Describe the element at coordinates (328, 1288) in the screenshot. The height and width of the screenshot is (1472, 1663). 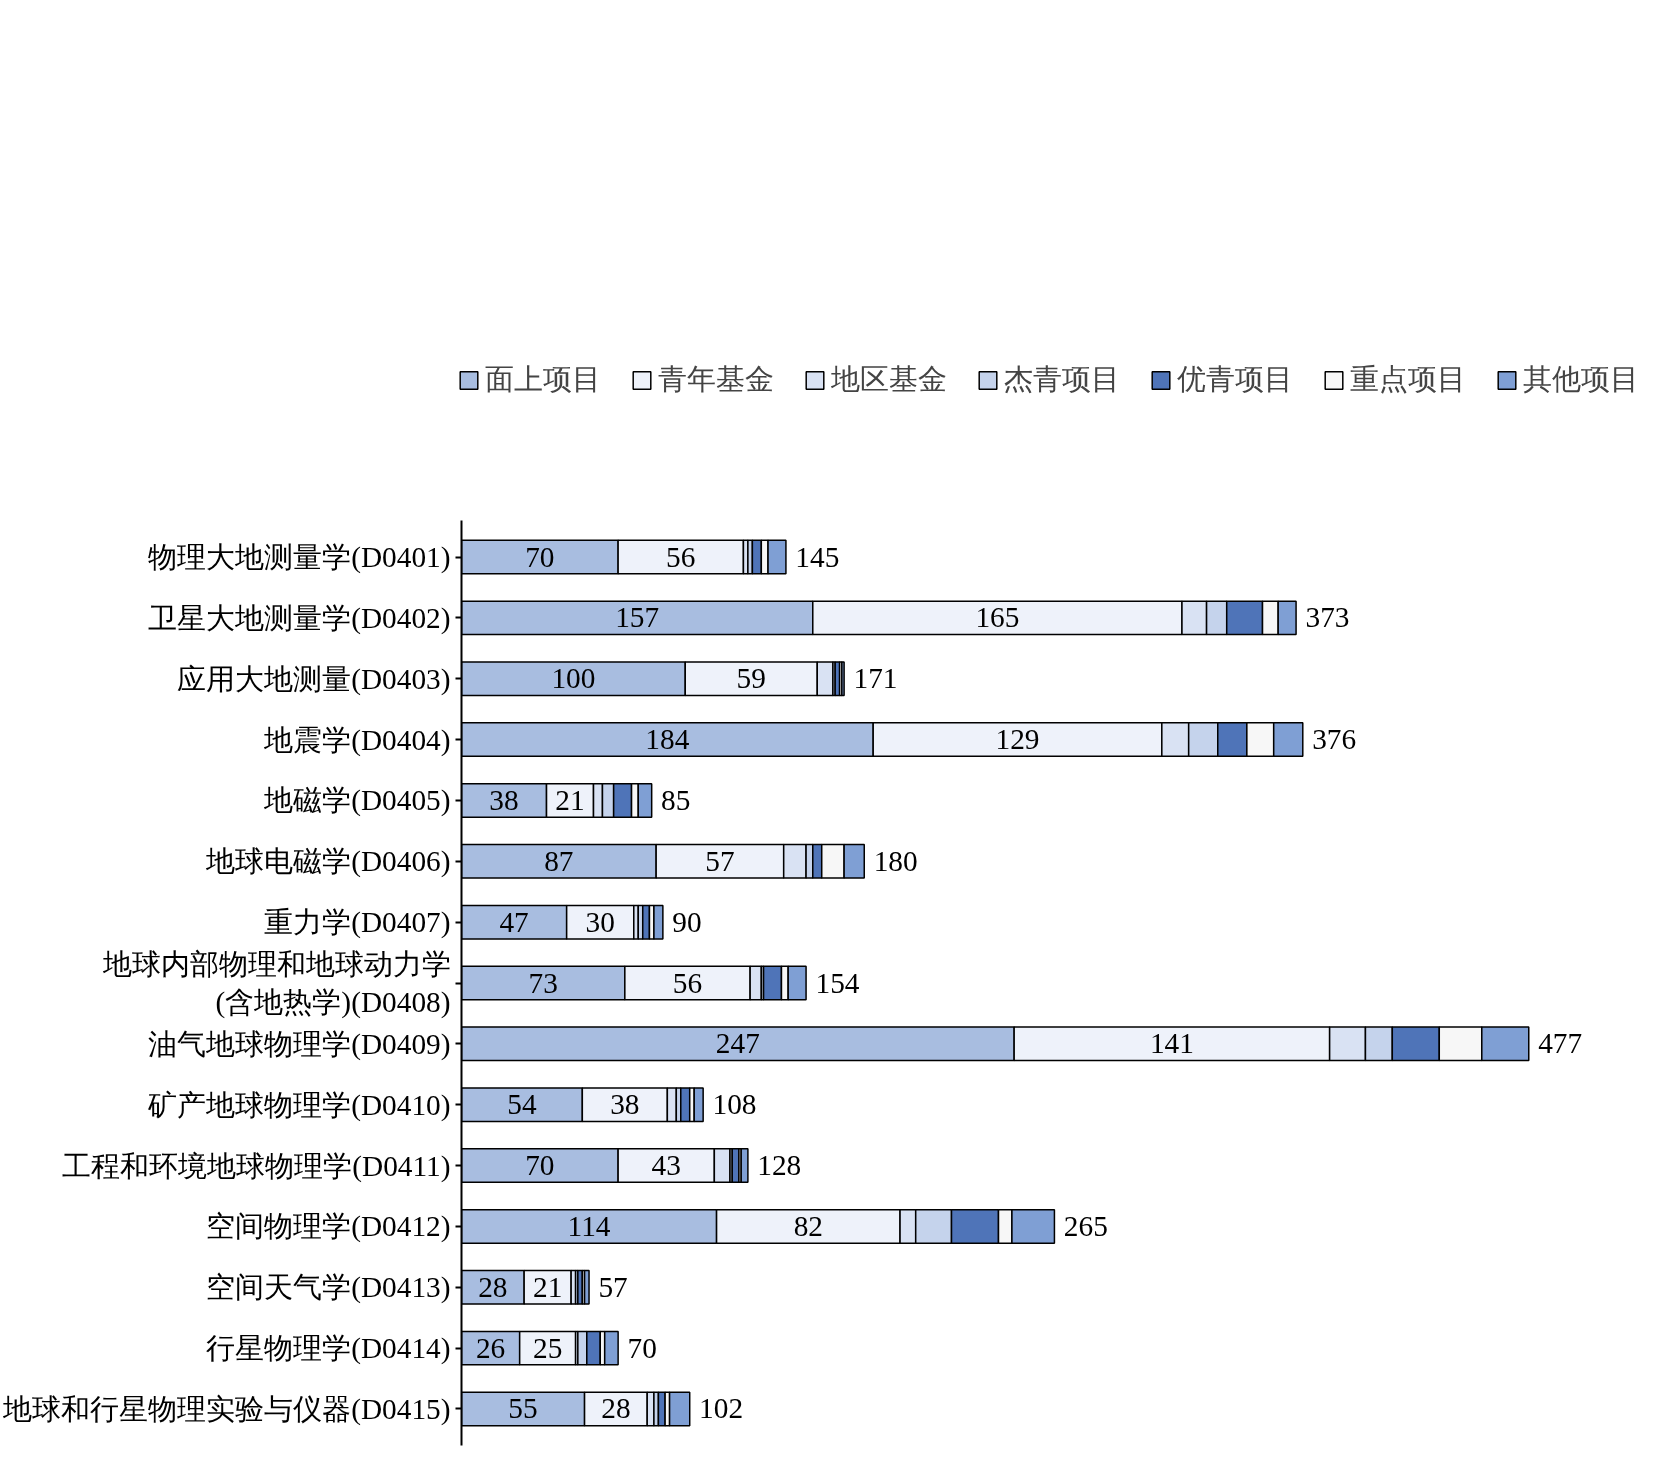
I see `y-tick-label: 空间天气学(D0413)` at that location.